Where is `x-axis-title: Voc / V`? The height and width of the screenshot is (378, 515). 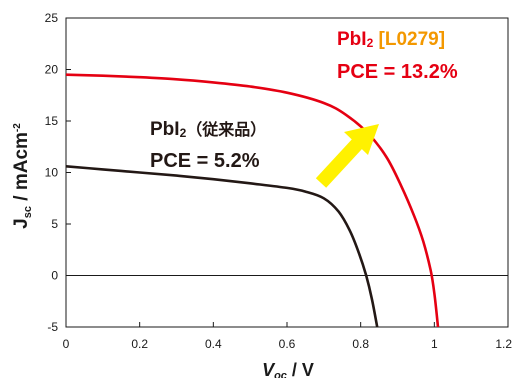 x-axis-title: Voc / V is located at coordinates (288, 369).